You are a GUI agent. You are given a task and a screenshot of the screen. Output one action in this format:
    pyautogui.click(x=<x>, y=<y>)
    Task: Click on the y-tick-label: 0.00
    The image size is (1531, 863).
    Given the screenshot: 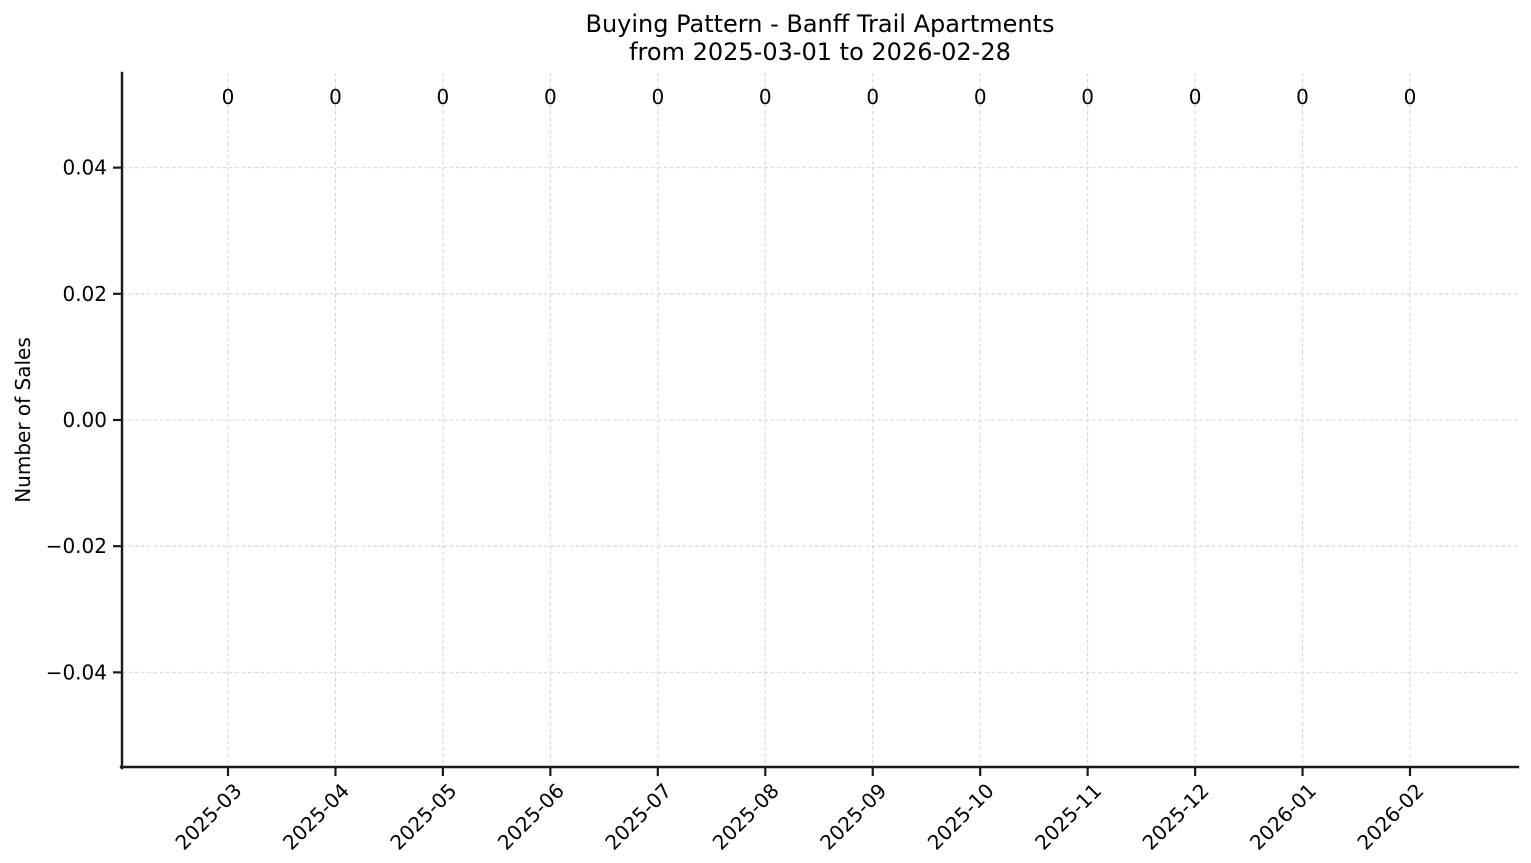 What is the action you would take?
    pyautogui.click(x=84, y=420)
    